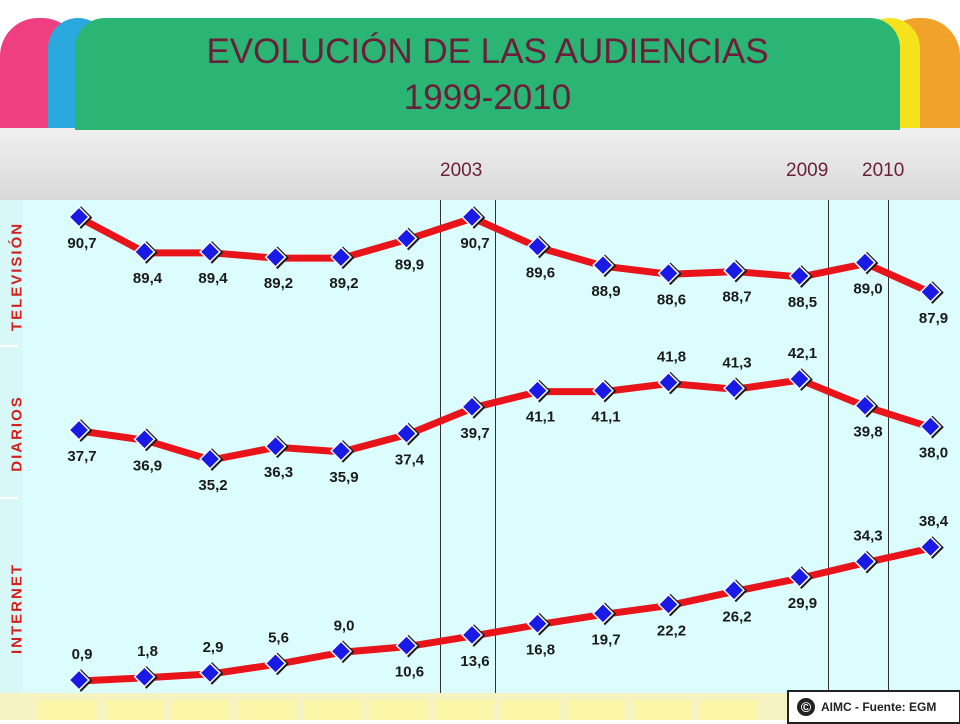 The image size is (960, 724). Describe the element at coordinates (343, 477) in the screenshot. I see `data-label: 35,9` at that location.